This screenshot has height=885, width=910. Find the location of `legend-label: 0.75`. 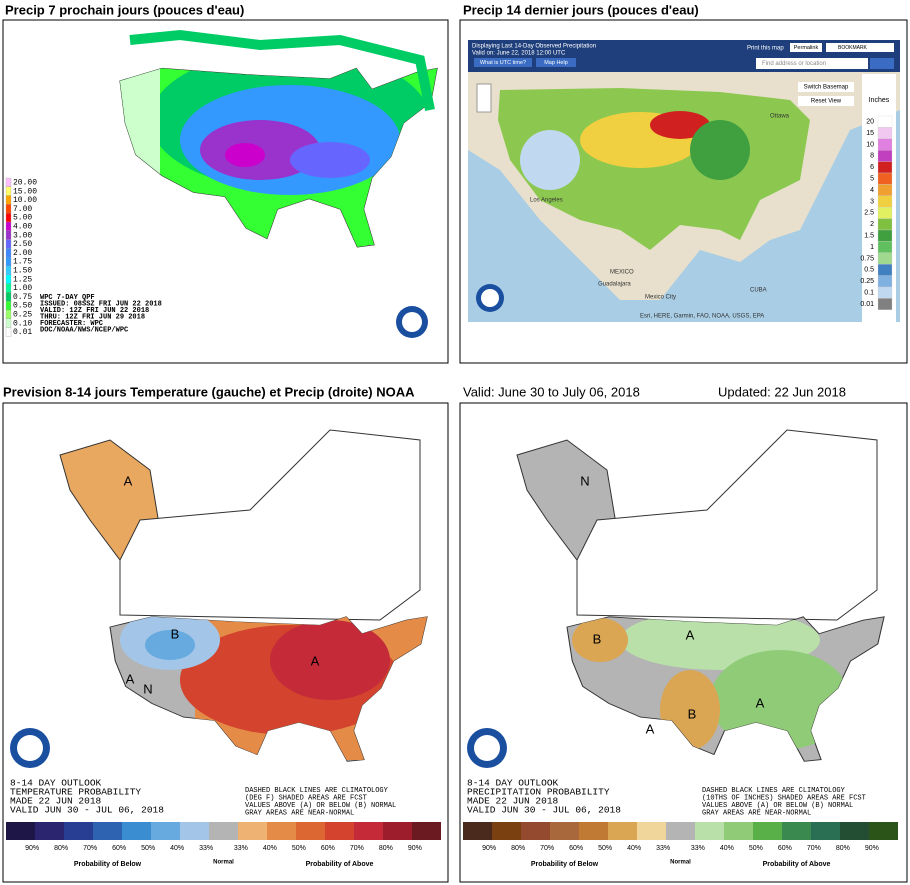

legend-label: 0.75 is located at coordinates (867, 258).